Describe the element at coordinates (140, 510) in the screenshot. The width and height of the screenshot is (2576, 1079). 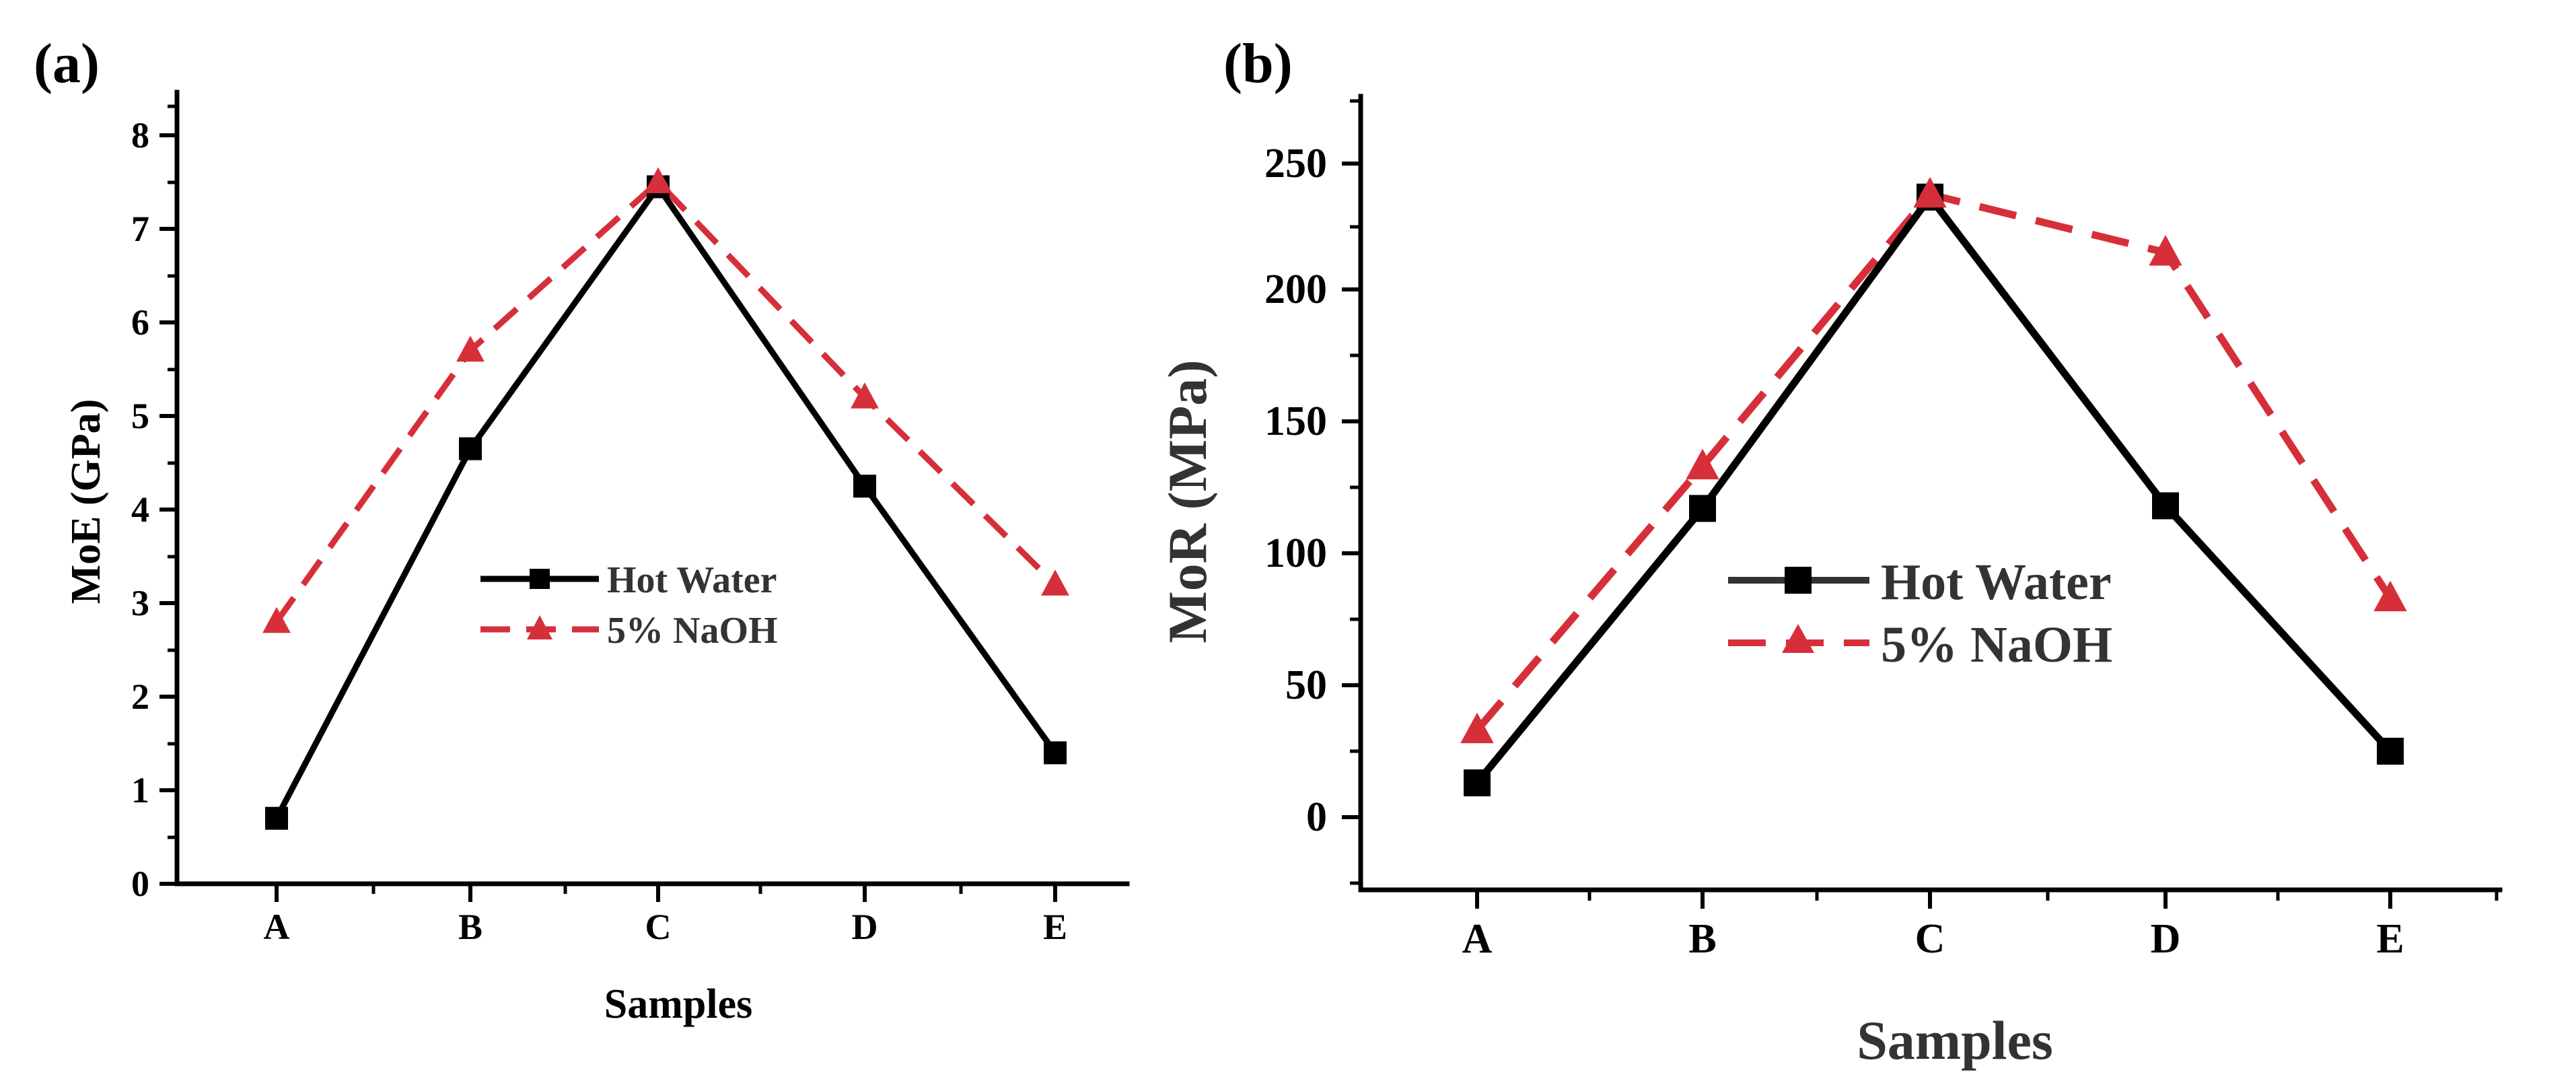
I see `panel-a-ytick-label: 4` at that location.